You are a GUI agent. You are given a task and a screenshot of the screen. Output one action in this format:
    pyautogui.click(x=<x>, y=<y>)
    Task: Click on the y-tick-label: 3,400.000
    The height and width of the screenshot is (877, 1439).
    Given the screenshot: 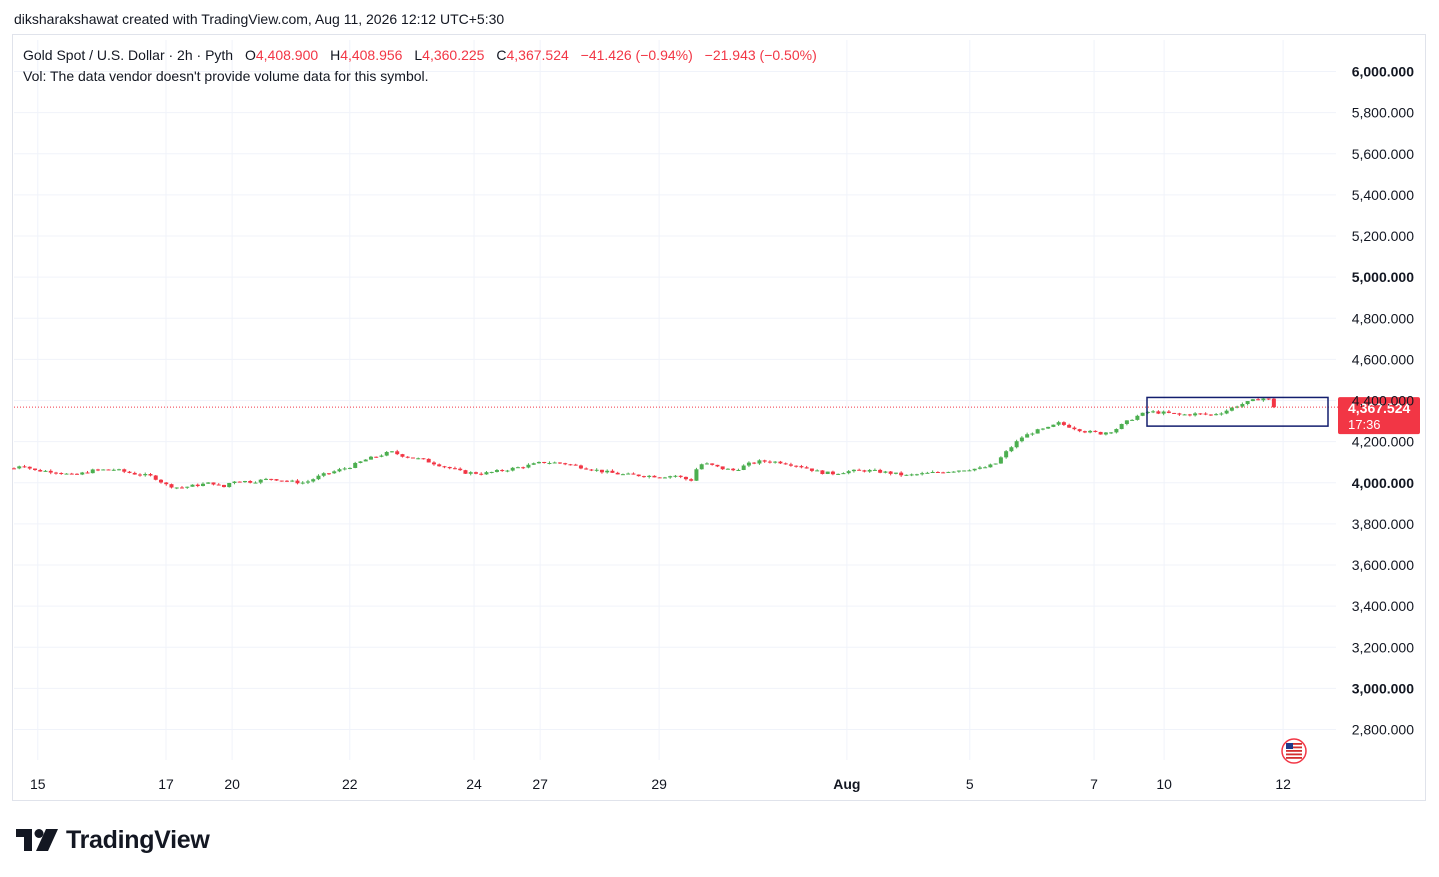 What is the action you would take?
    pyautogui.click(x=1383, y=606)
    